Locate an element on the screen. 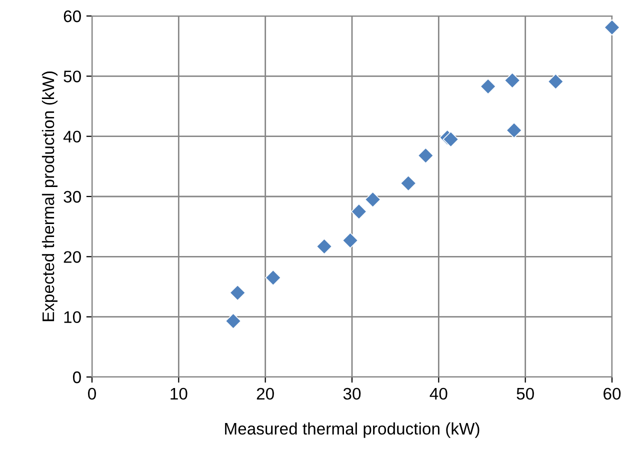 Image resolution: width=625 pixels, height=463 pixels. y-tick-label: 60 is located at coordinates (72, 16).